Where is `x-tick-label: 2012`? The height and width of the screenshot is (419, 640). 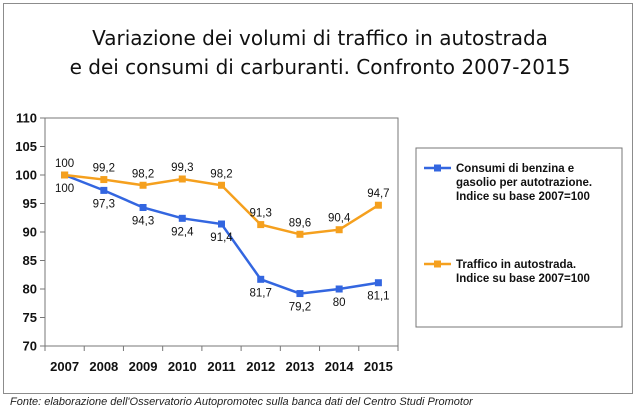 x-tick-label: 2012 is located at coordinates (260, 366).